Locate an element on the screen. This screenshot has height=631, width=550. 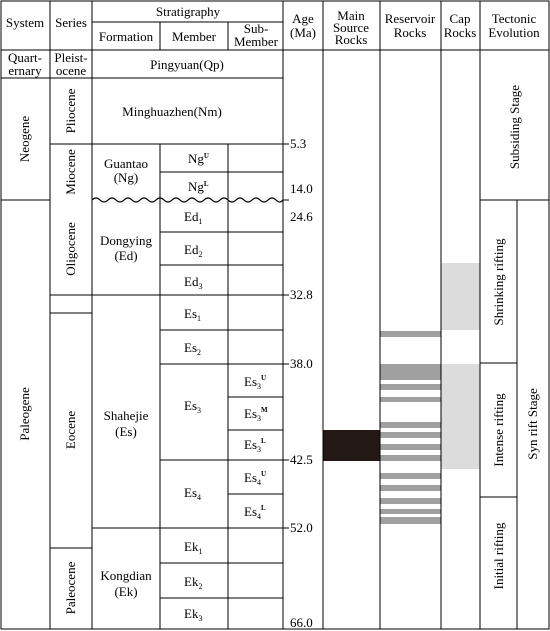
age-label: 42.5 is located at coordinates (301, 459).